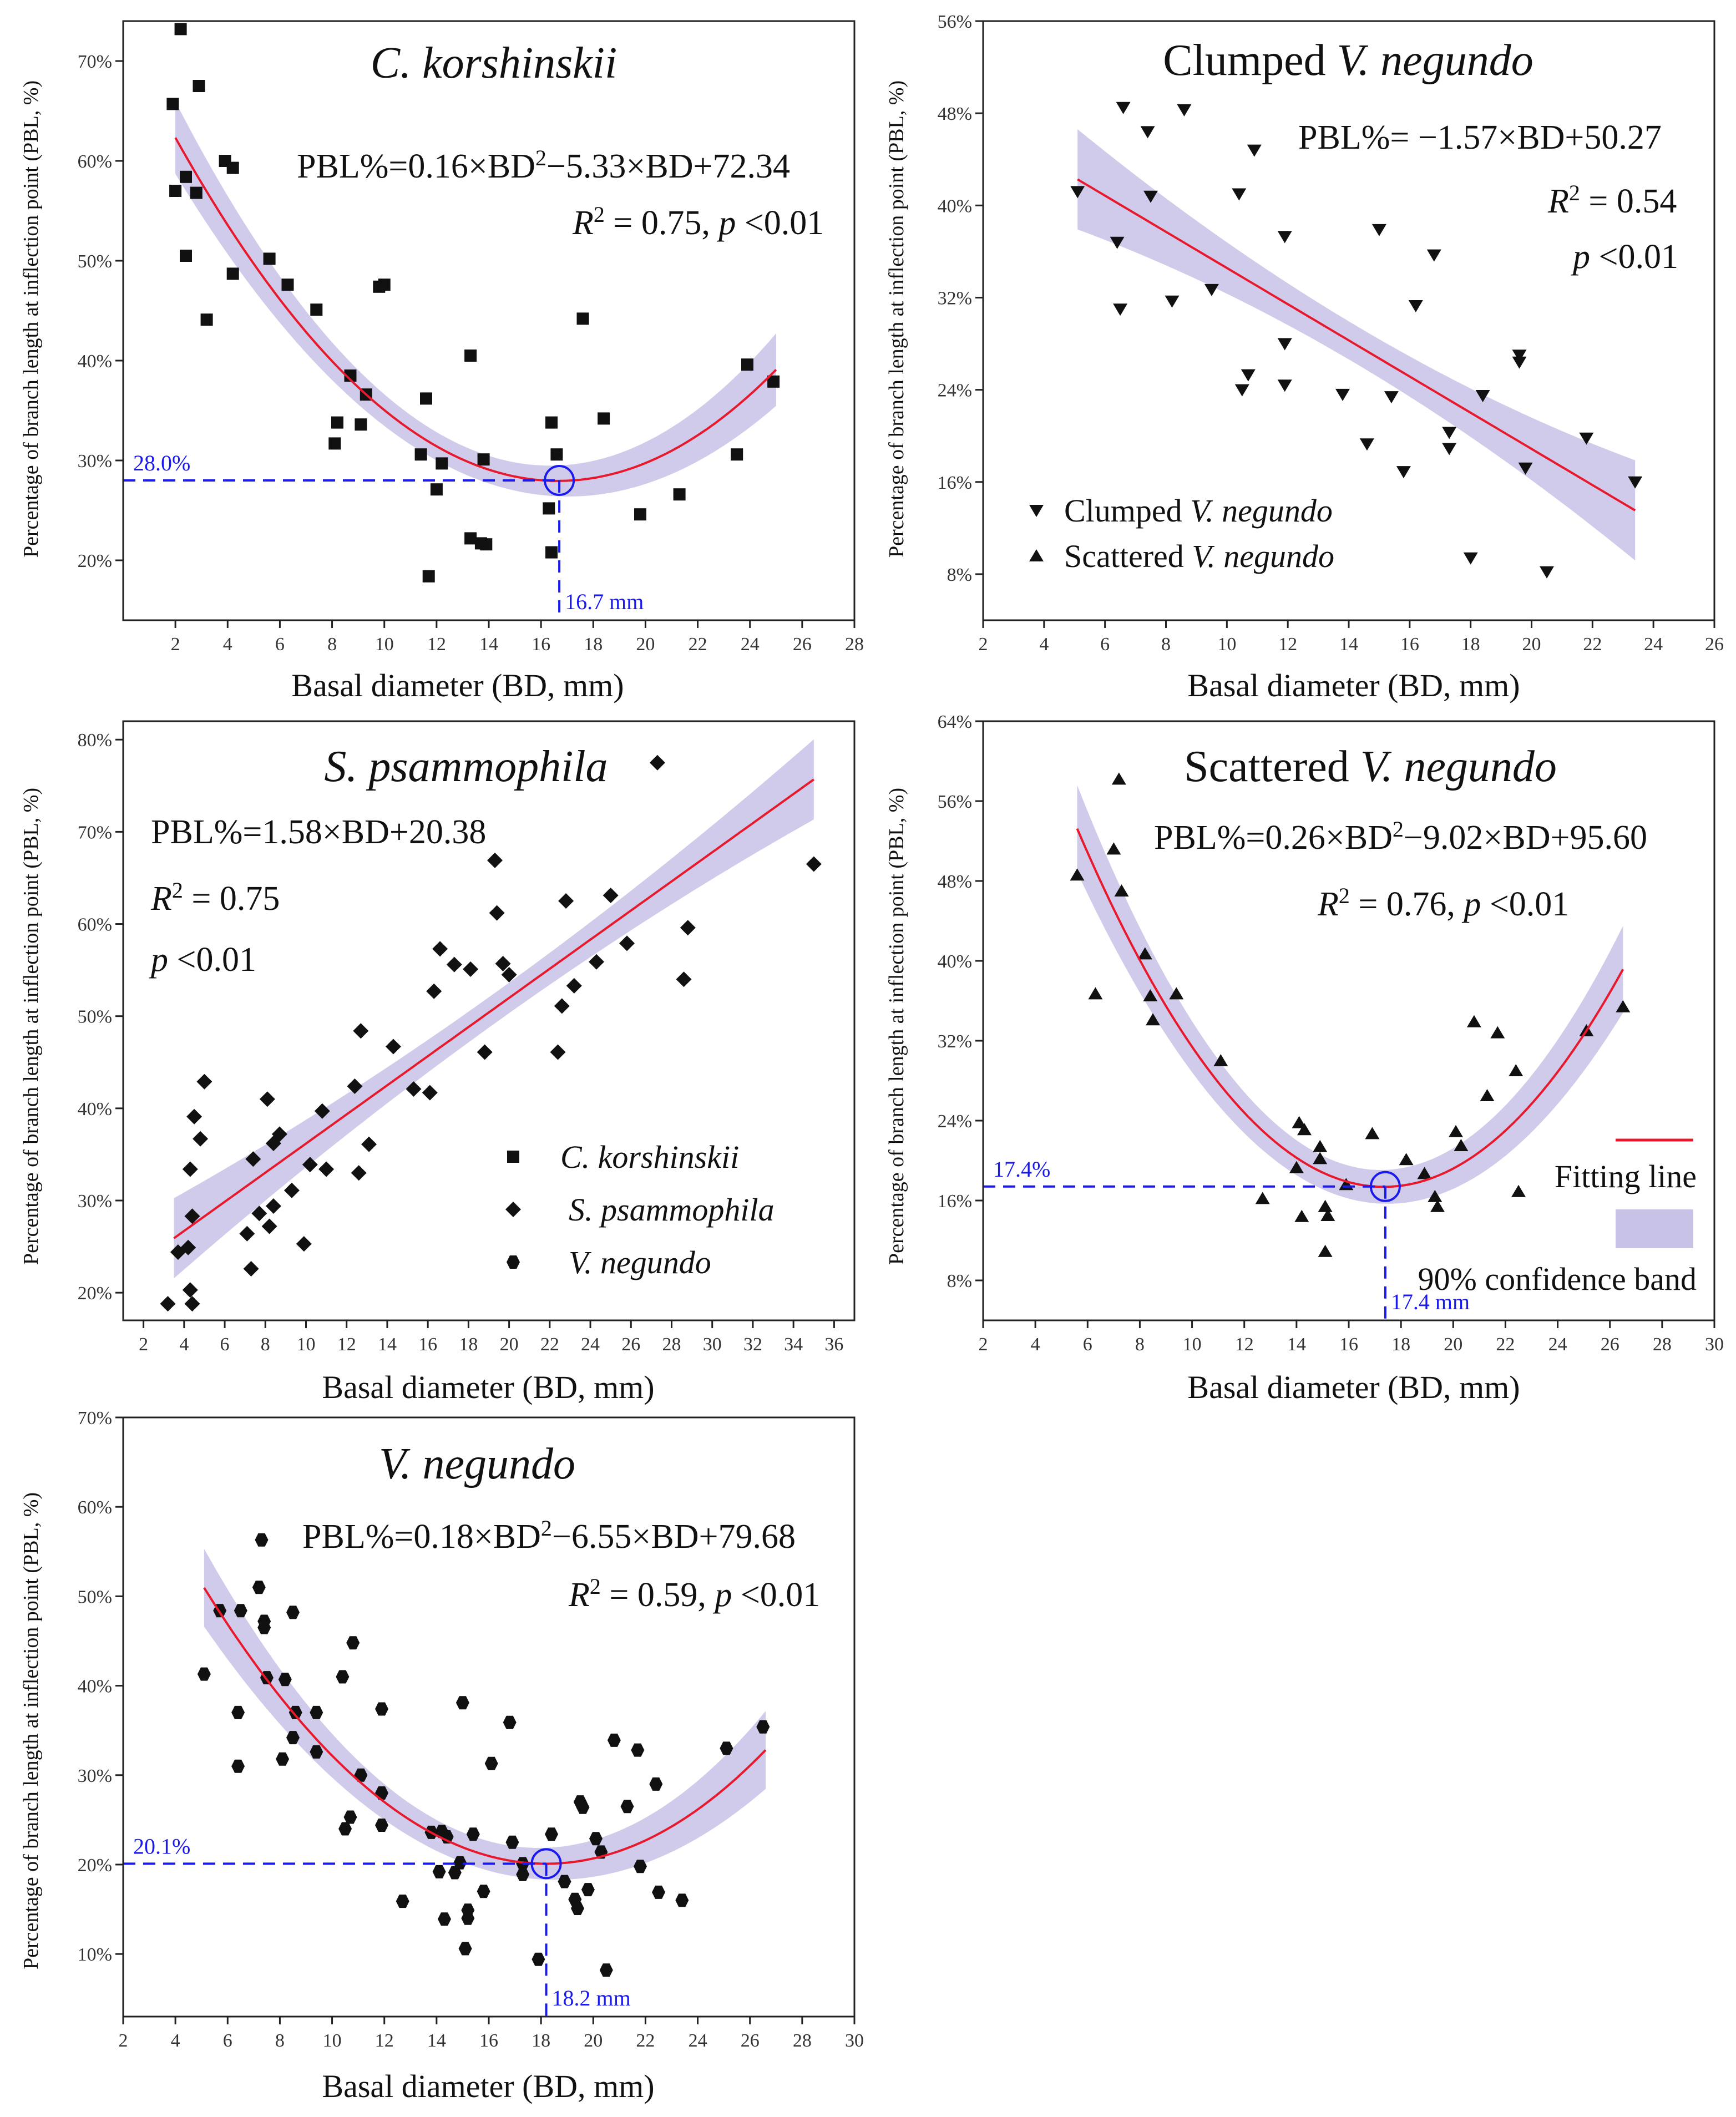 The height and width of the screenshot is (2117, 1736). I want to click on x-tick-label: 24, so click(590, 1344).